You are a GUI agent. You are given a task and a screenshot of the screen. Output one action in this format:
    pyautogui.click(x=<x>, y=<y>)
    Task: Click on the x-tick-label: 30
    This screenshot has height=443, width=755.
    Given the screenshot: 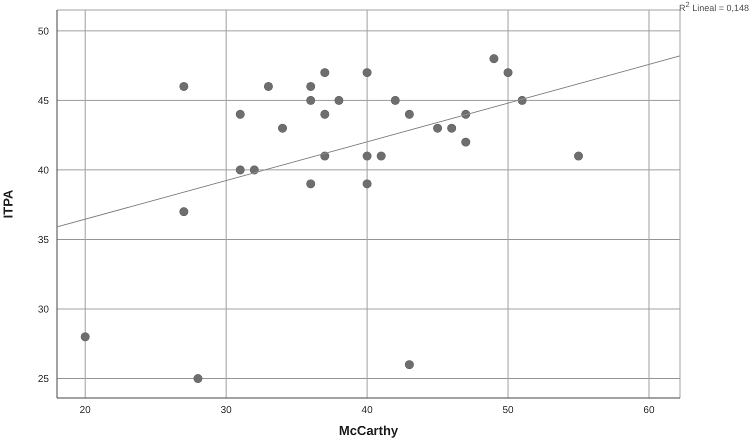 What is the action you would take?
    pyautogui.click(x=226, y=410)
    